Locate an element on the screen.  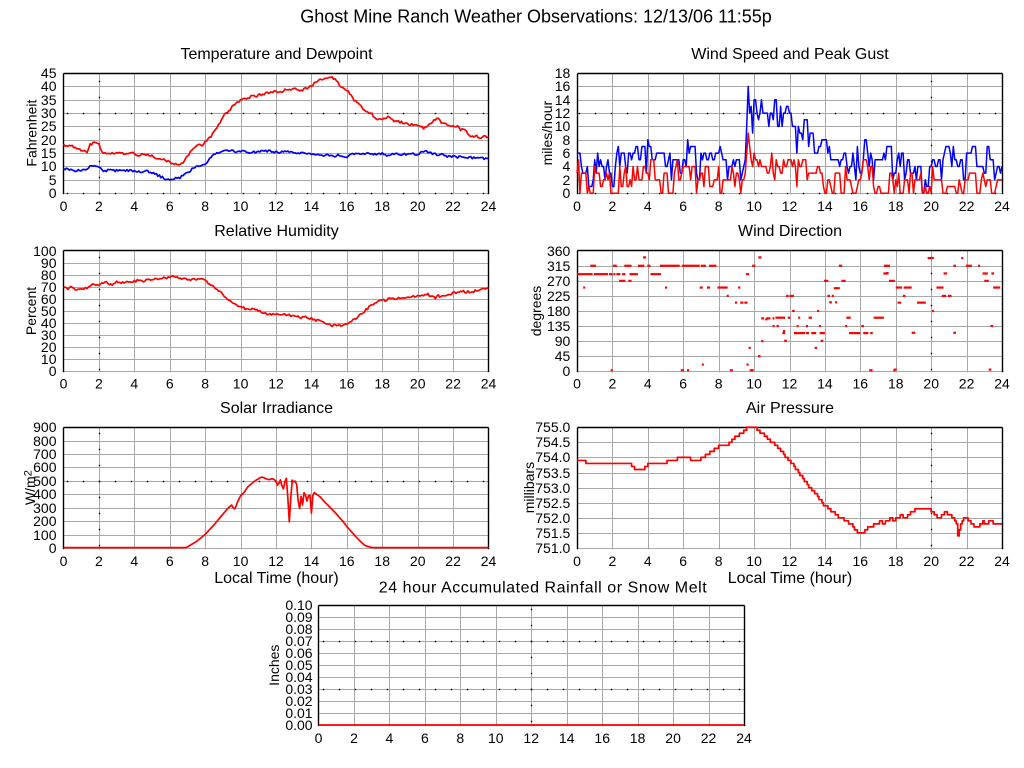
svg-text: 200 is located at coordinates (45, 521).